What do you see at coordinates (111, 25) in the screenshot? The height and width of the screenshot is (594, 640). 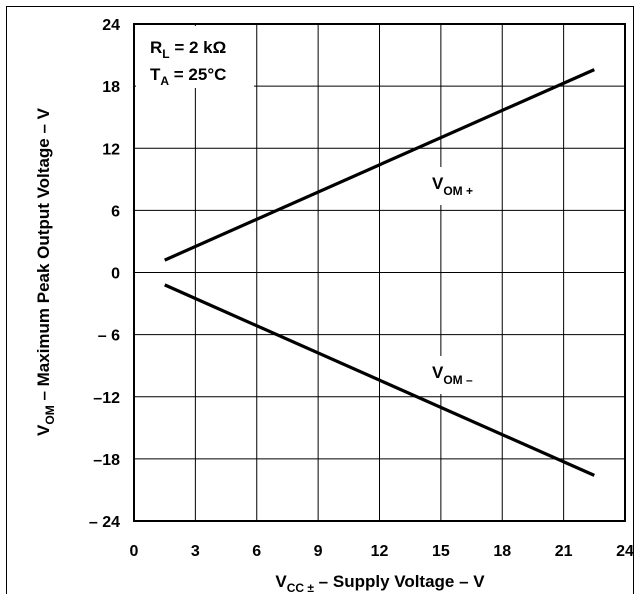 I see `y-tick-label: 24` at bounding box center [111, 25].